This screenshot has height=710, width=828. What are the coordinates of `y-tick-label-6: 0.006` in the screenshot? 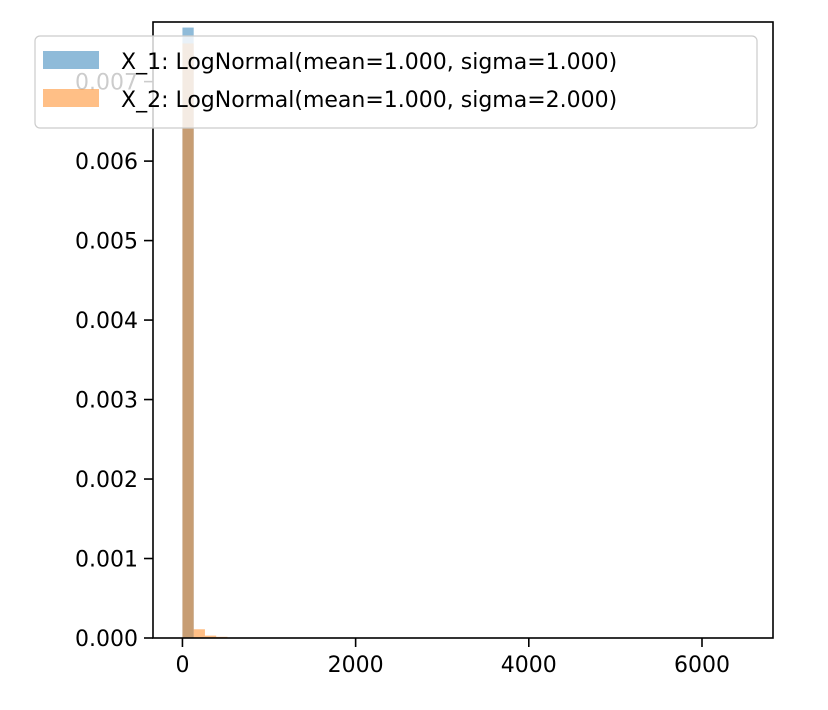 It's located at (106, 162).